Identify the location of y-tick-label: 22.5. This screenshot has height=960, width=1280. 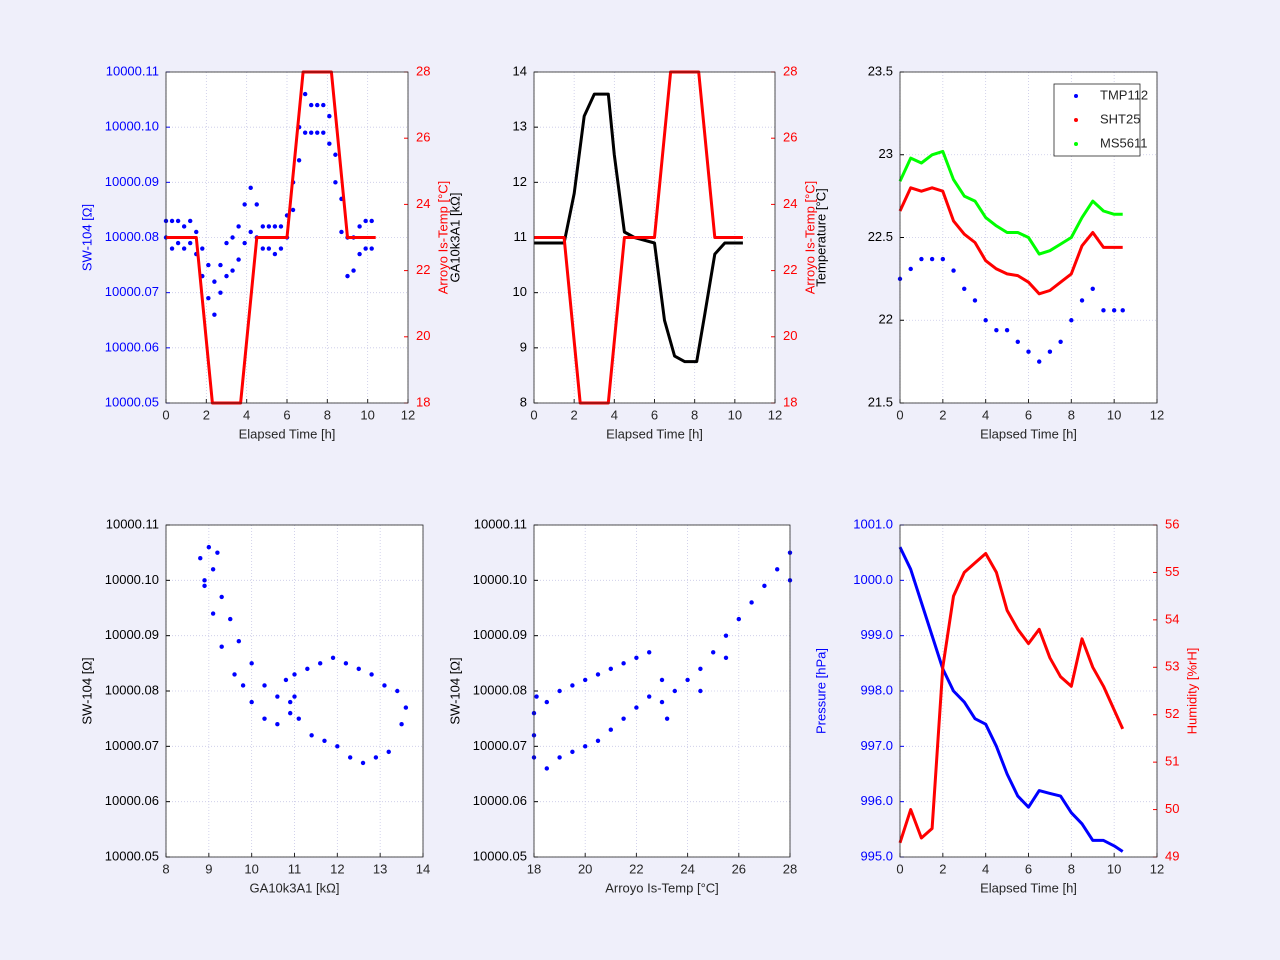
(880, 236).